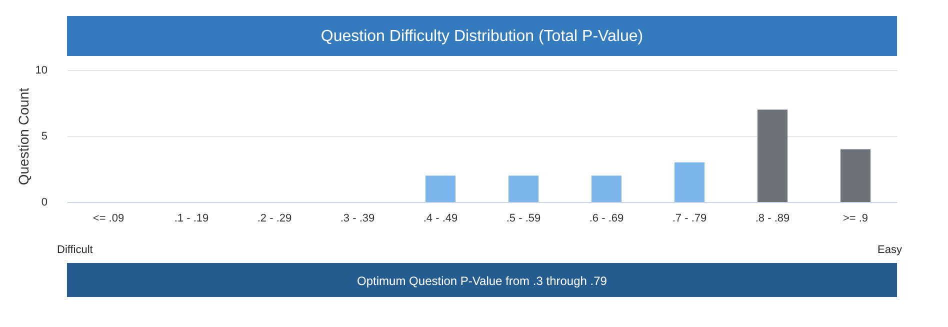  What do you see at coordinates (890, 250) in the screenshot?
I see `text: Easy` at bounding box center [890, 250].